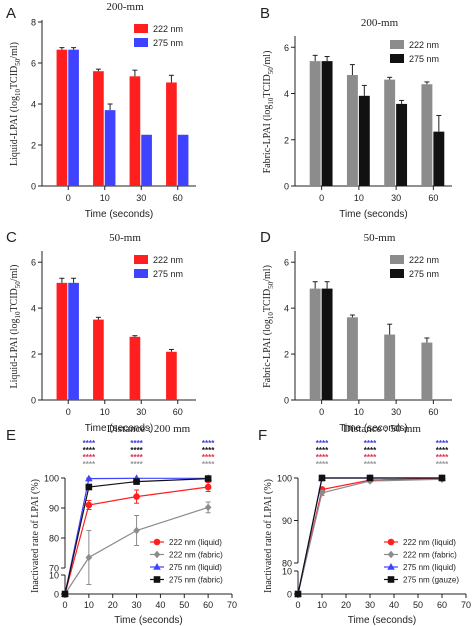 The image size is (474, 626). I want to click on legend-label: 222 nm (liquid), so click(195, 542).